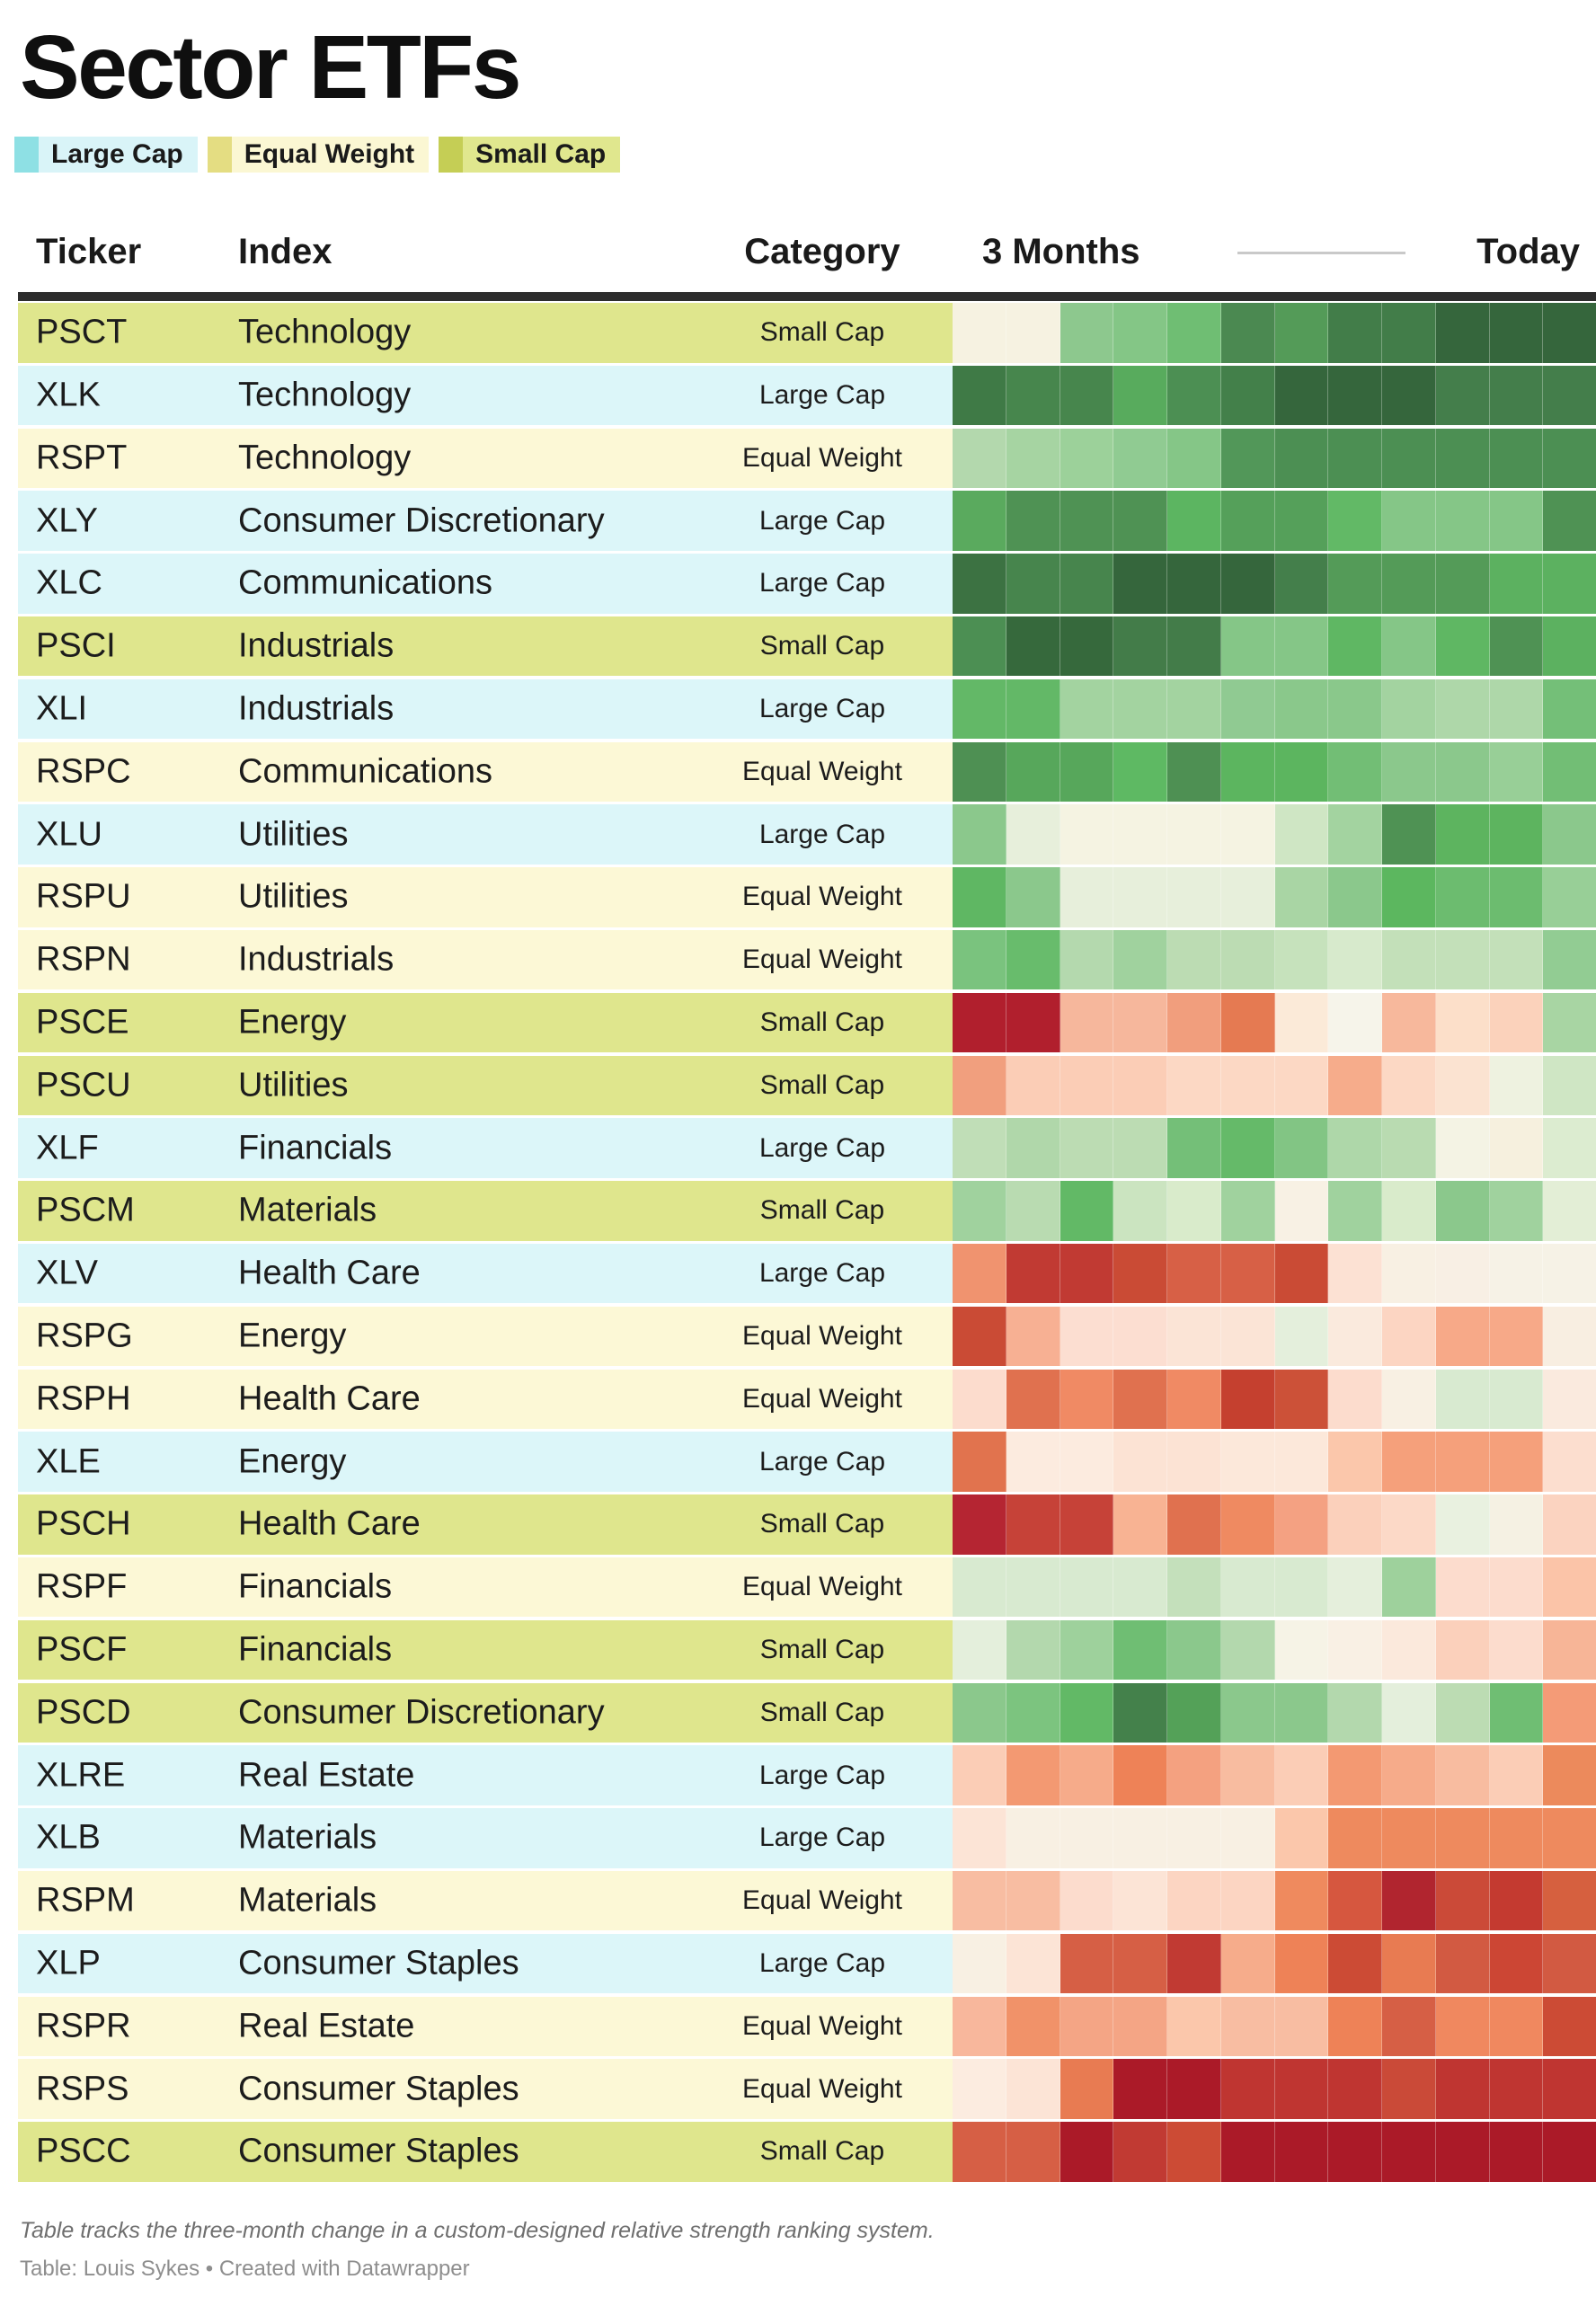 The width and height of the screenshot is (1596, 2297). Describe the element at coordinates (292, 1022) in the screenshot. I see `index-cell: Energy` at that location.